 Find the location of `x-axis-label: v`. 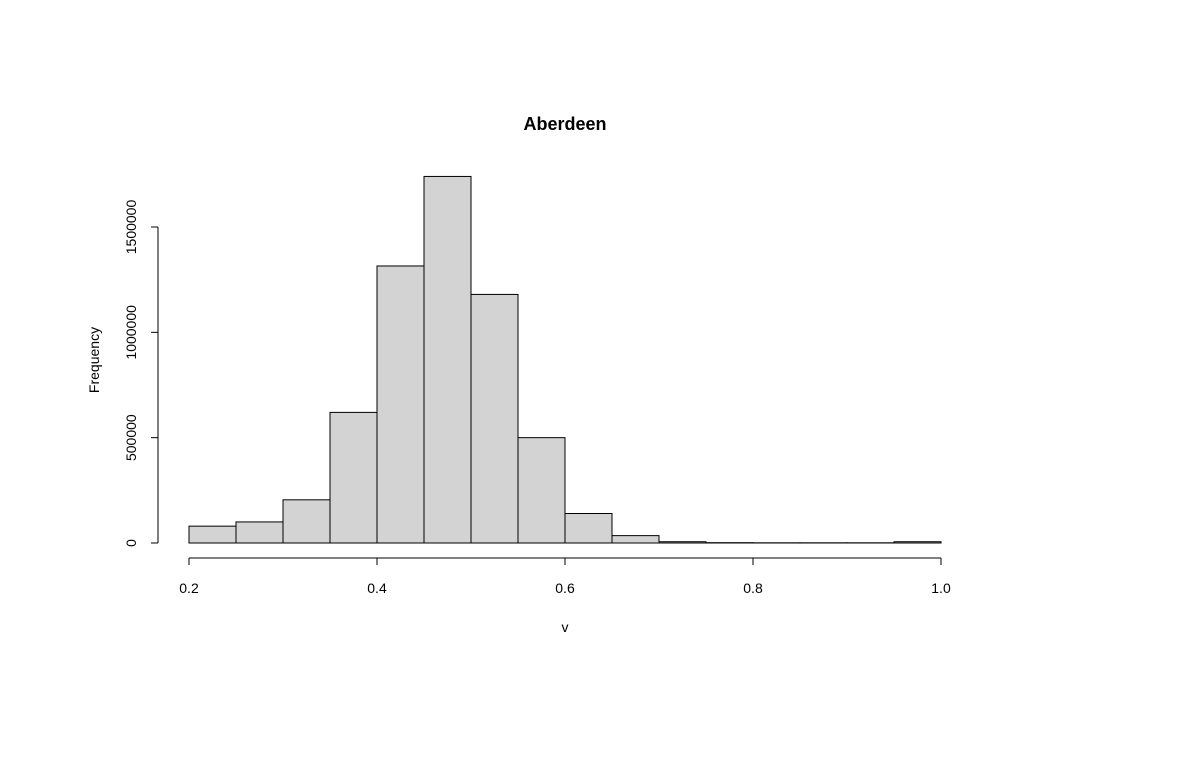

x-axis-label: v is located at coordinates (565, 627).